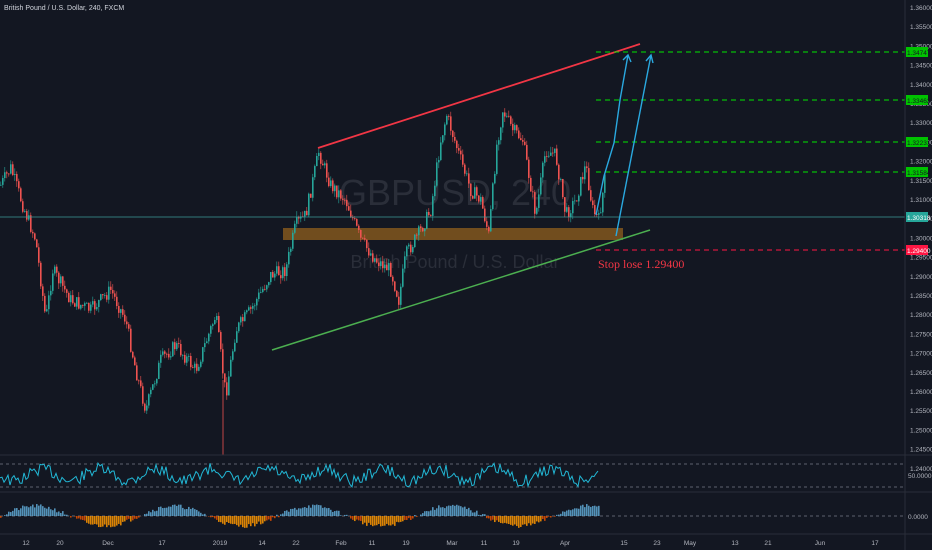 The image size is (932, 550). Describe the element at coordinates (565, 543) in the screenshot. I see `time-tick: Apr` at that location.